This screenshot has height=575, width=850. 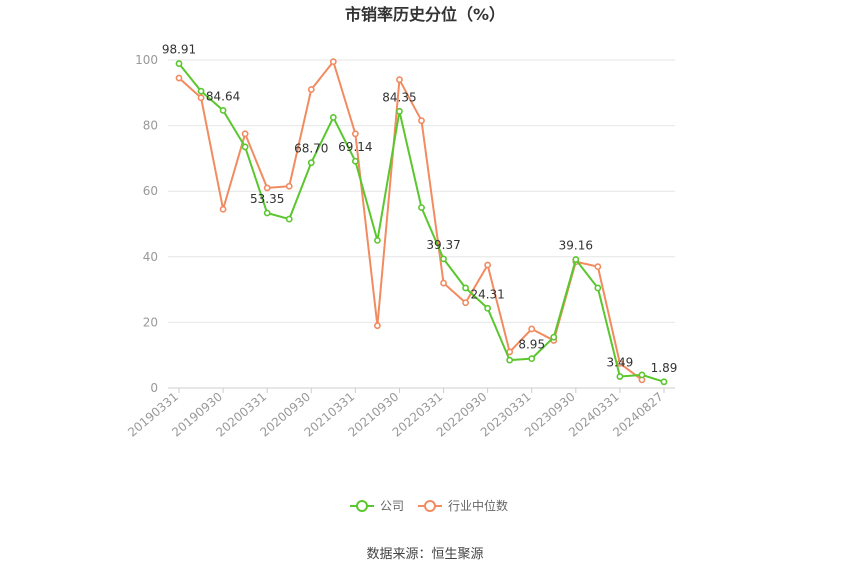 I want to click on y-tick-label: 80, so click(x=150, y=126).